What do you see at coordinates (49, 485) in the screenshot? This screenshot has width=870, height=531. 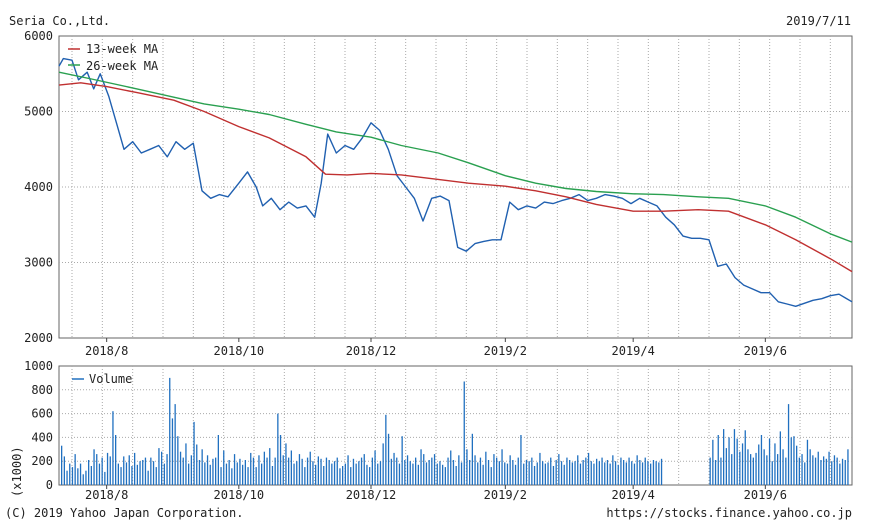 I see `y-tick-label: 0` at bounding box center [49, 485].